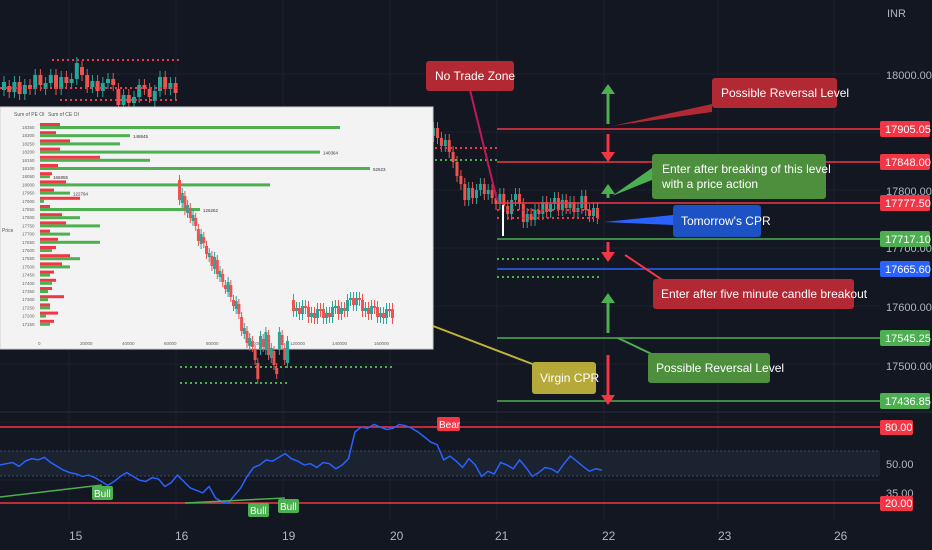 This screenshot has height=550, width=932. What do you see at coordinates (900, 465) in the screenshot?
I see `osc-tick: 50.00` at bounding box center [900, 465].